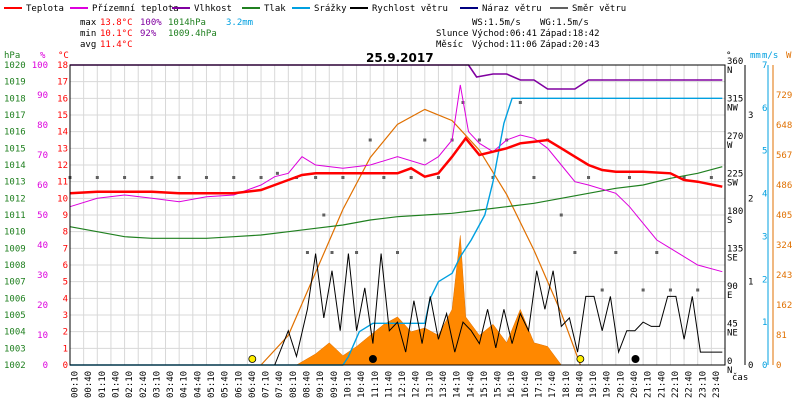 This screenshot has height=400, width=800. Describe the element at coordinates (512, 384) in the screenshot. I see `tick-label-time: 16:10` at that location.